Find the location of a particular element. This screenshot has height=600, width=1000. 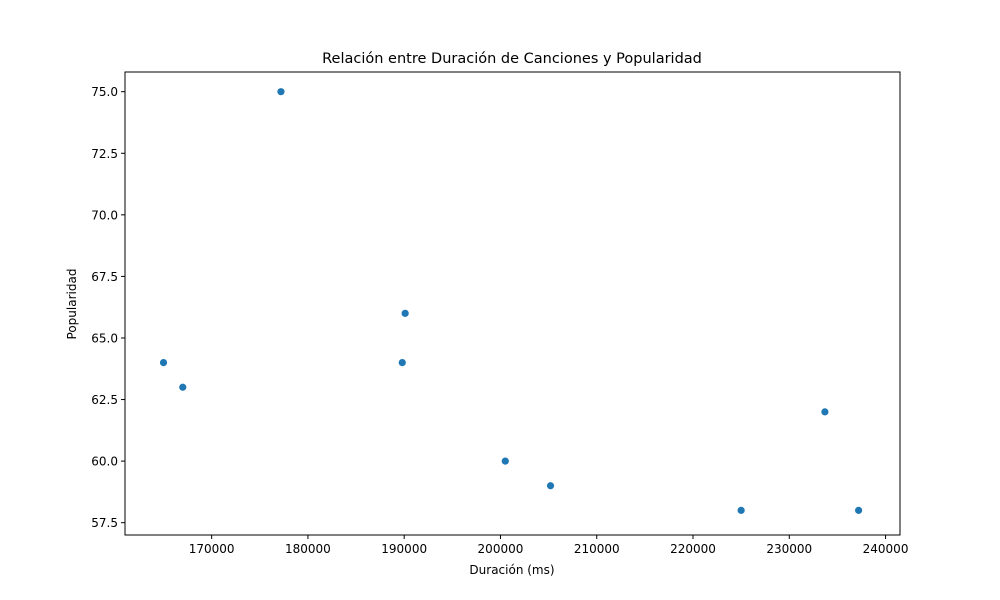

x-tick-label: 200000 is located at coordinates (501, 549).